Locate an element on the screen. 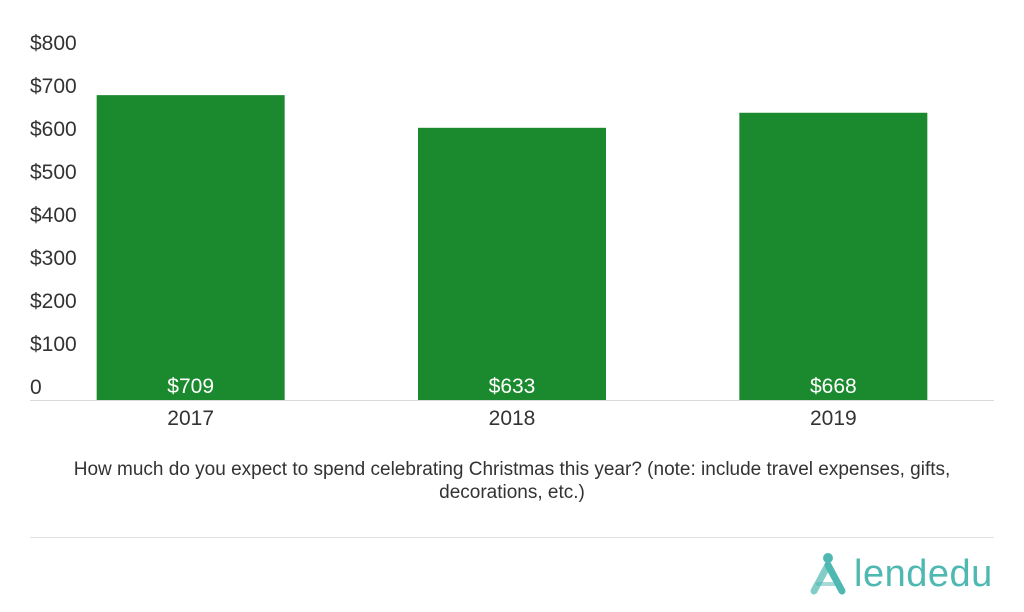 The width and height of the screenshot is (1024, 612). bar-2017 is located at coordinates (190, 247).